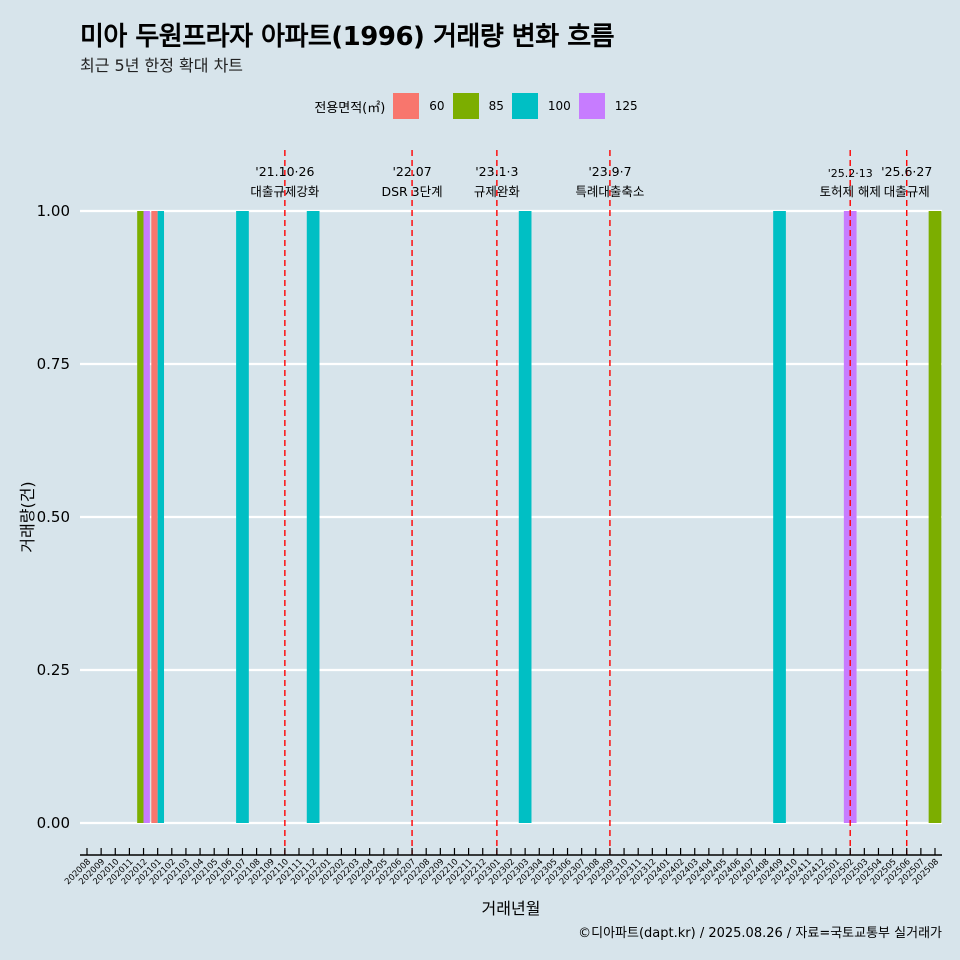 Image resolution: width=960 pixels, height=960 pixels. Describe the element at coordinates (496, 106) in the screenshot. I see `legend-label-85: 85` at that location.